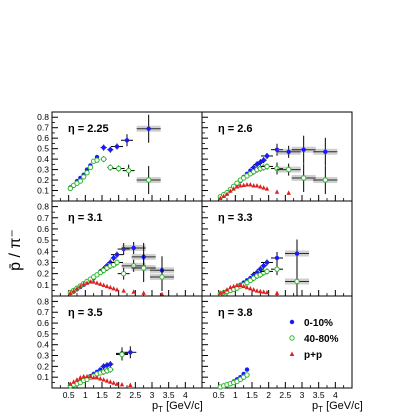  Describe the element at coordinates (43, 251) in the screenshot. I see `y-tick-label: 0.4` at that location.